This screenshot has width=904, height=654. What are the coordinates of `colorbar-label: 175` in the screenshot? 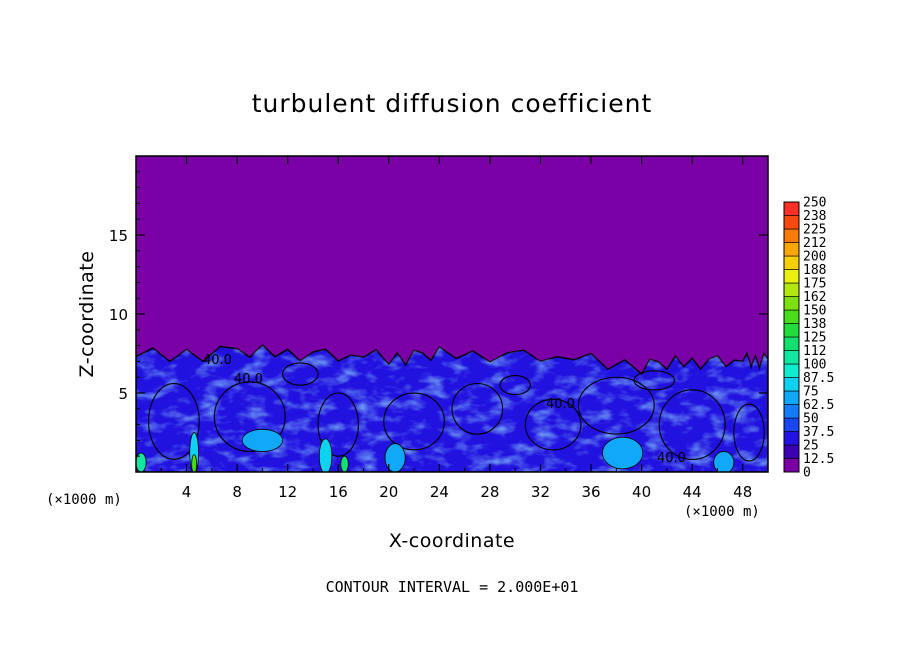 It's located at (814, 284).